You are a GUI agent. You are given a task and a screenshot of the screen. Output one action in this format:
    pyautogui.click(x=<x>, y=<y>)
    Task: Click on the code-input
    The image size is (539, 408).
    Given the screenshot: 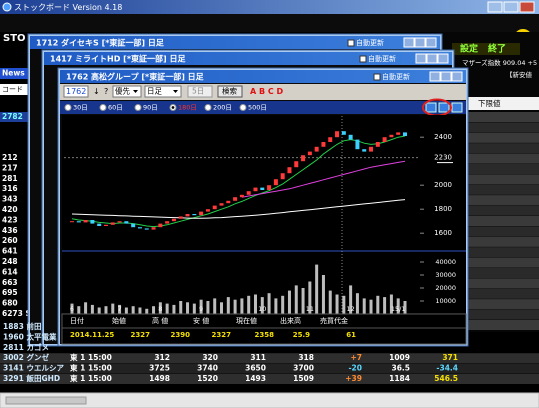 What is the action you would take?
    pyautogui.click(x=76, y=91)
    